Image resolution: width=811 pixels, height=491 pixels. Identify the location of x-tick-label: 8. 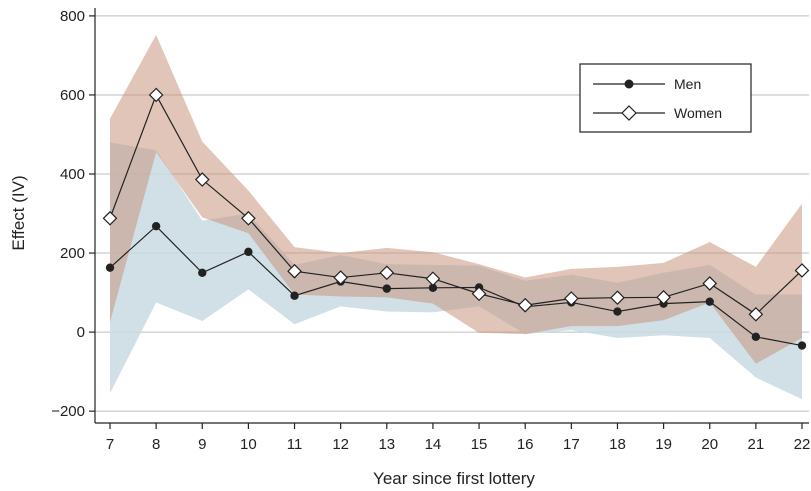
(156, 444).